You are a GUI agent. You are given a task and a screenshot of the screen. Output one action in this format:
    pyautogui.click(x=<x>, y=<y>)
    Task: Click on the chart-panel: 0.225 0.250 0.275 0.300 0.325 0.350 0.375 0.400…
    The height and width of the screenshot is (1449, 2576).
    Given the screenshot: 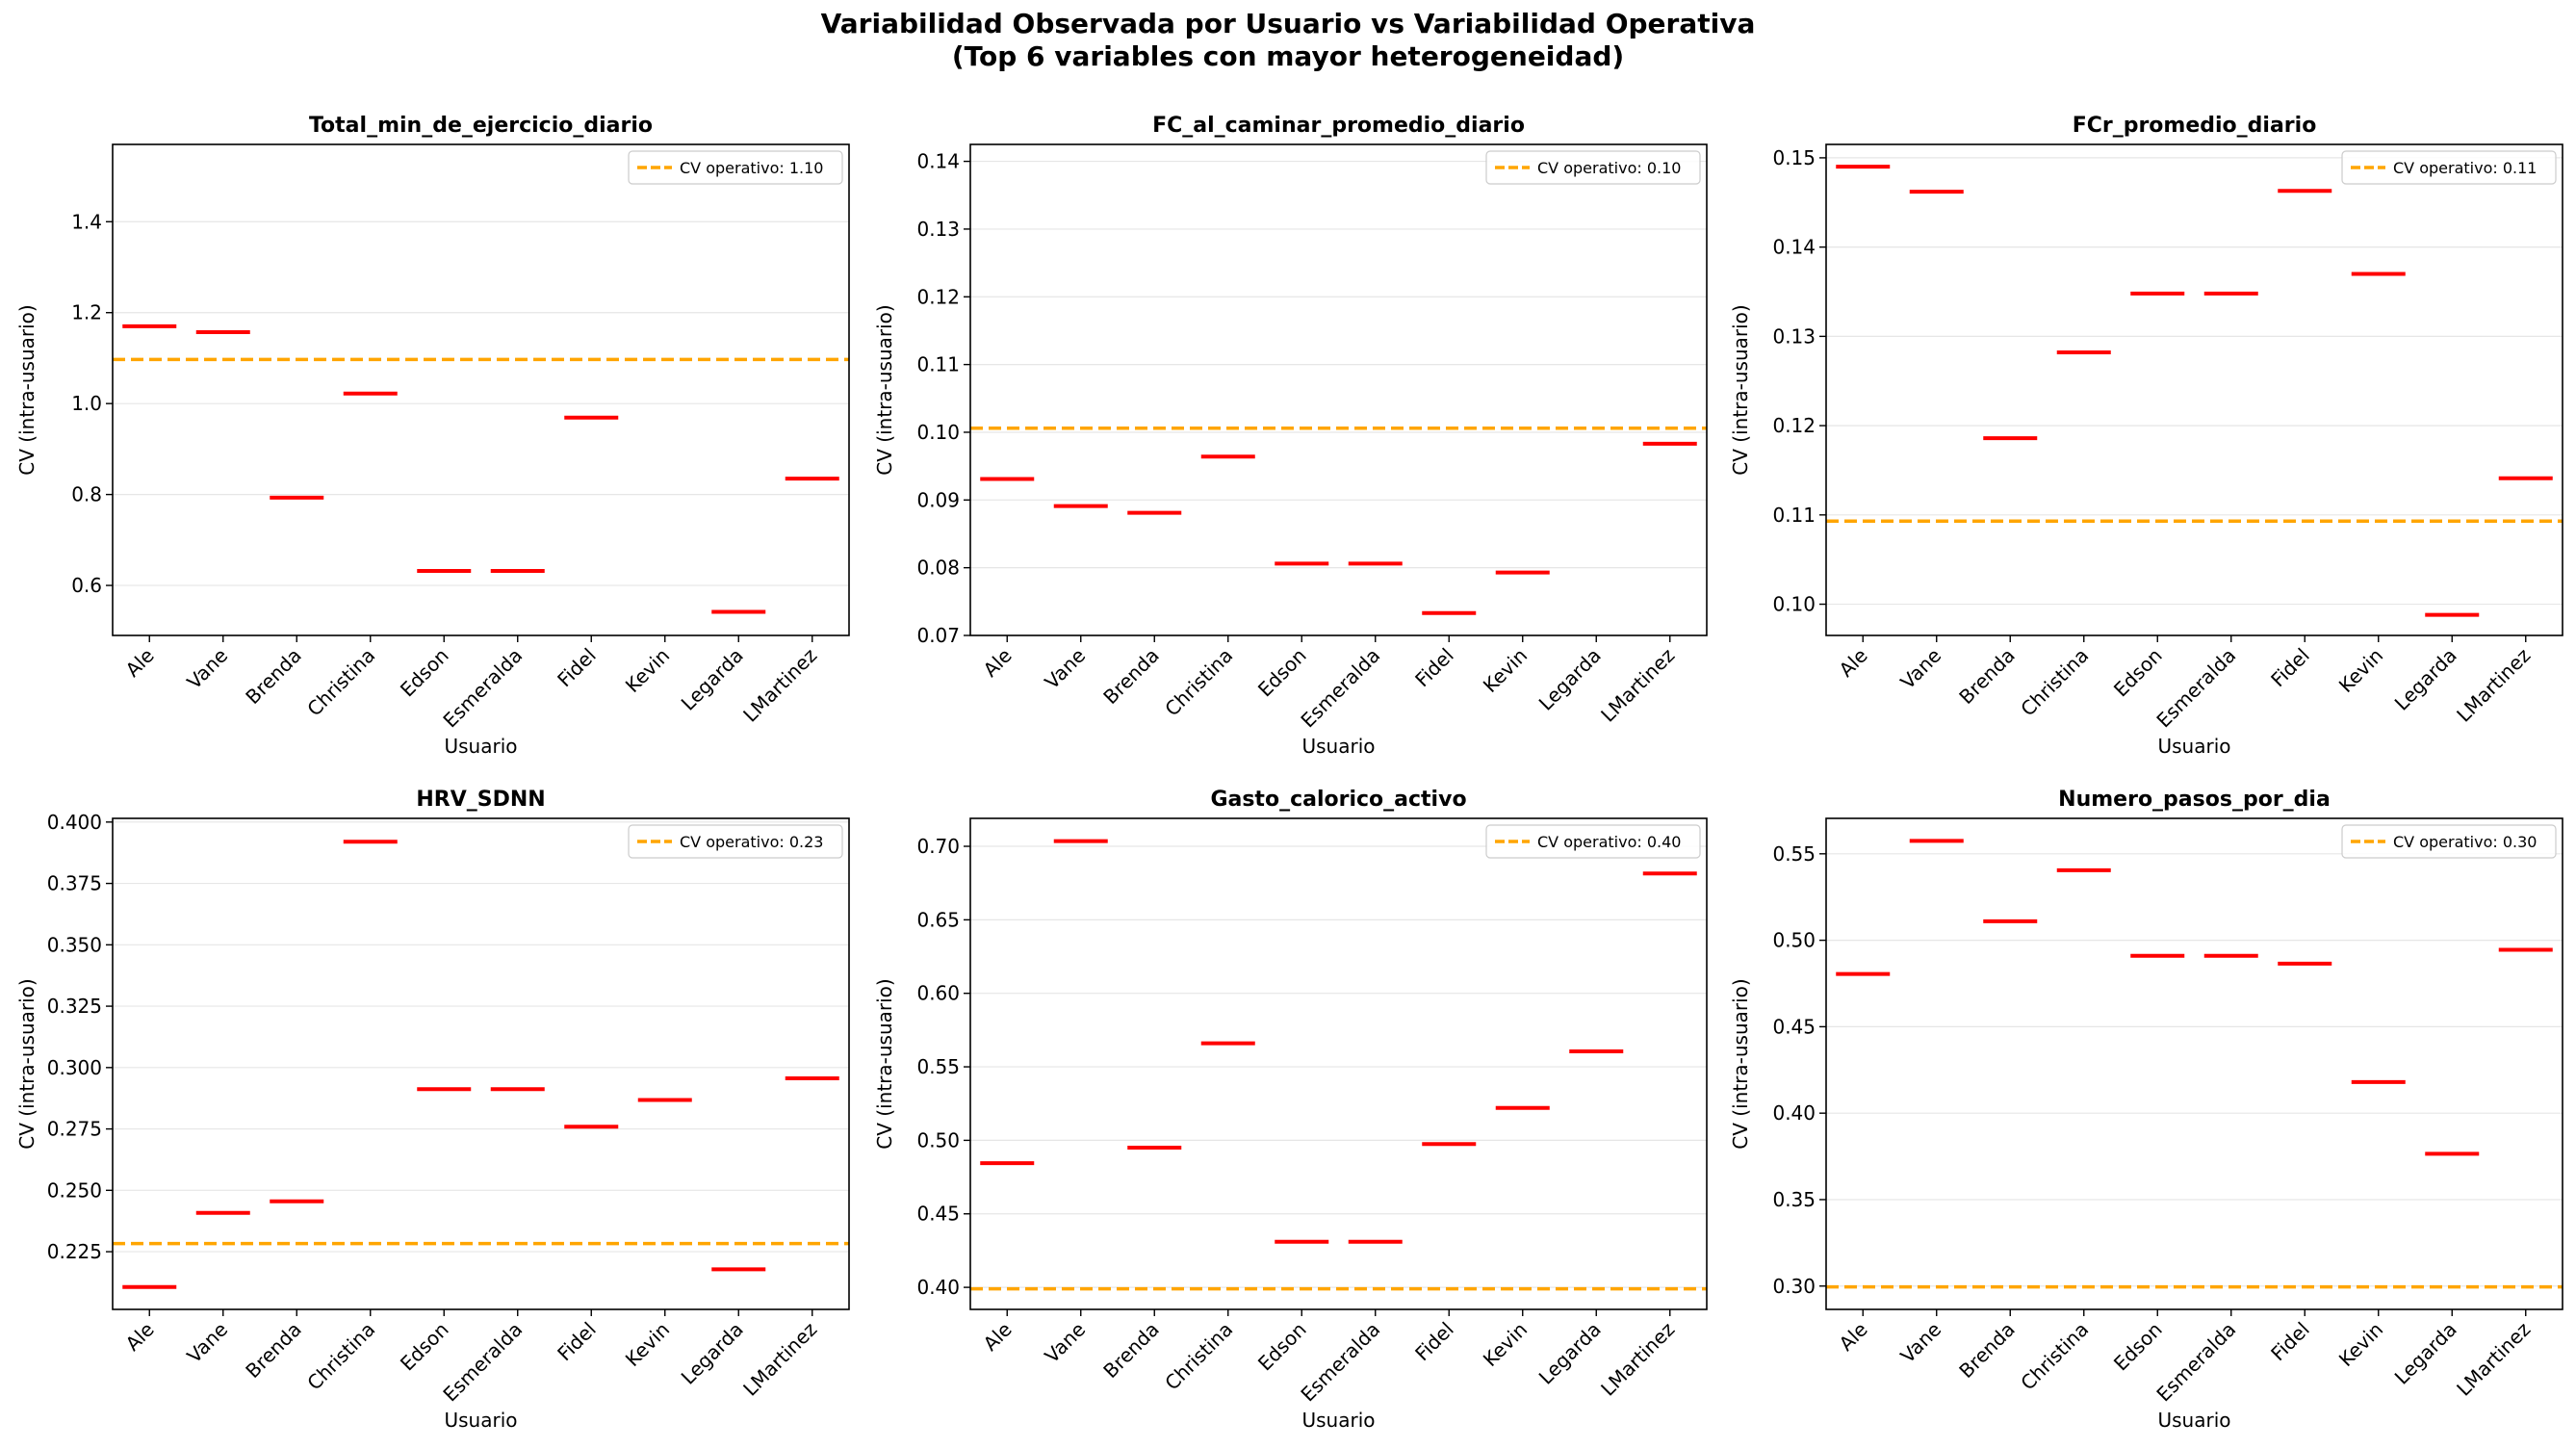 What is the action you would take?
    pyautogui.click(x=432, y=1110)
    